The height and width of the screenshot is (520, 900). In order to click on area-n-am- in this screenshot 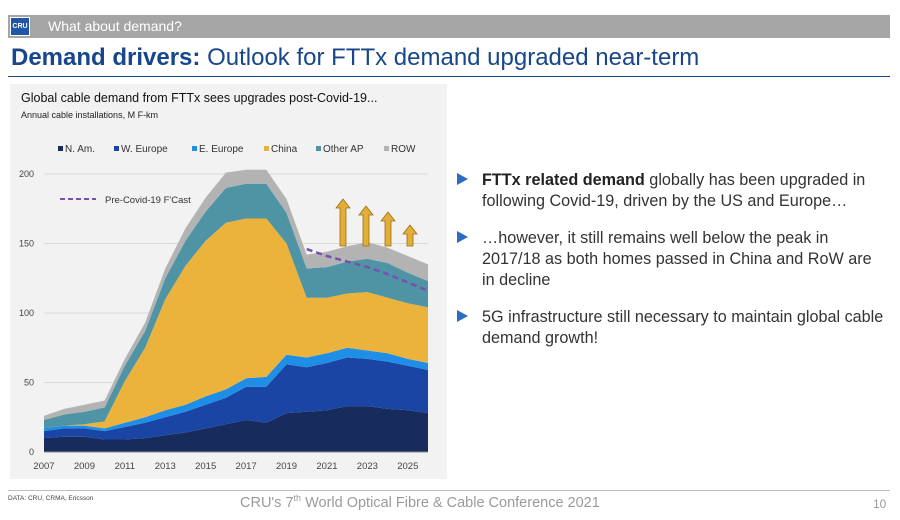, I will do `click(236, 429)`.